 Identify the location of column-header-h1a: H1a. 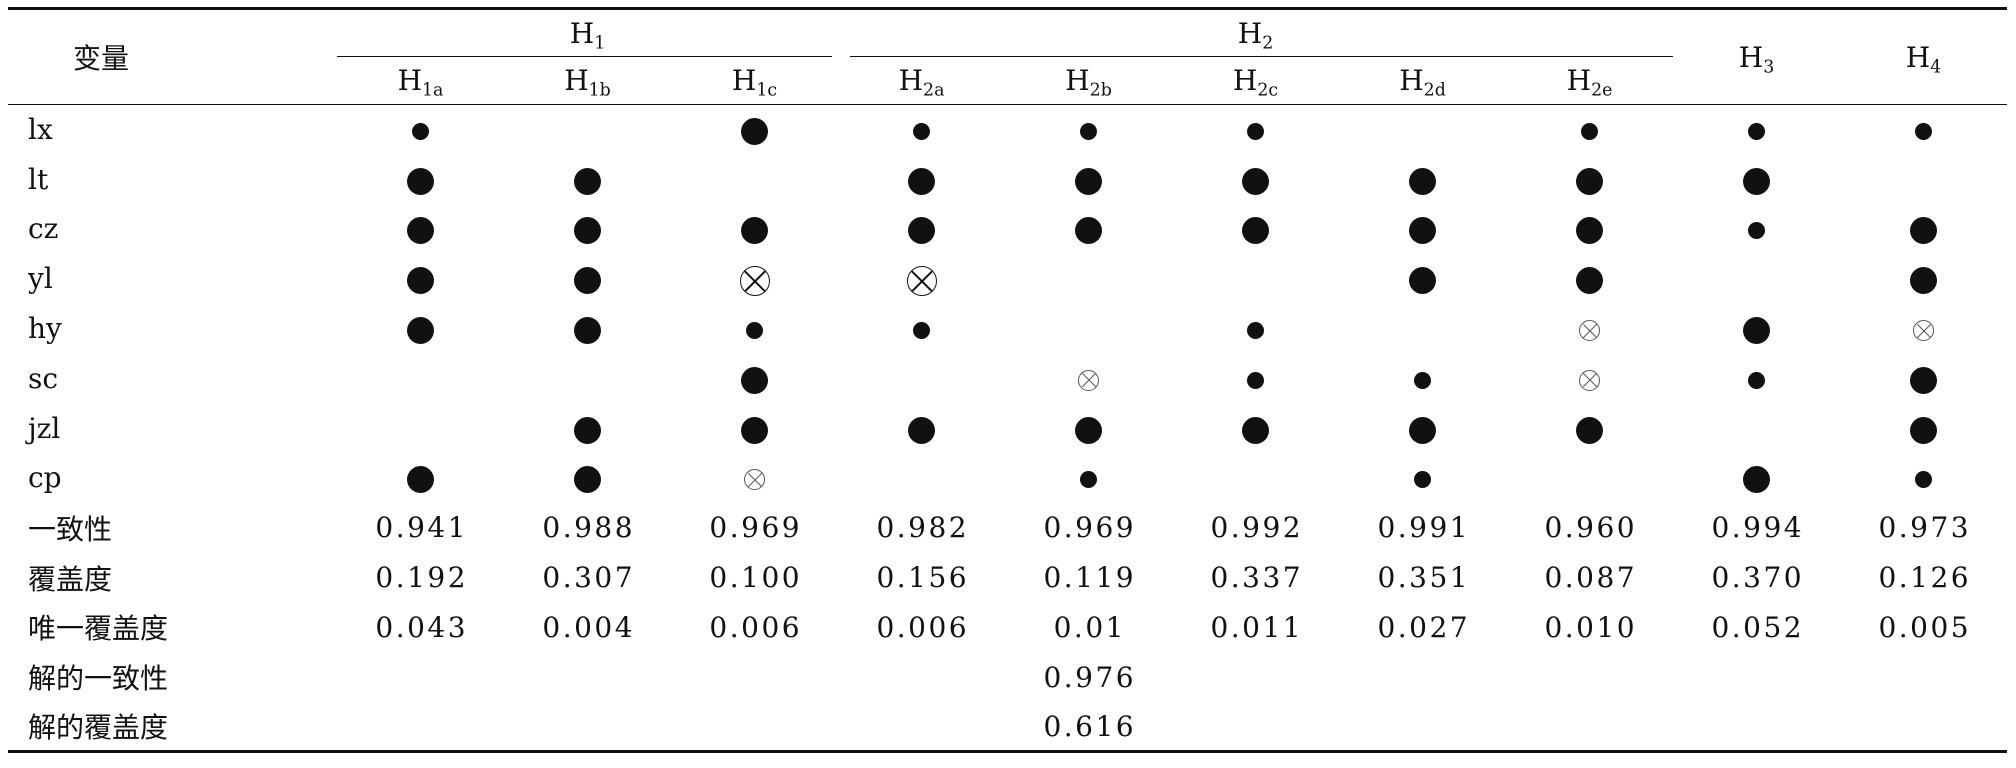
(420, 80).